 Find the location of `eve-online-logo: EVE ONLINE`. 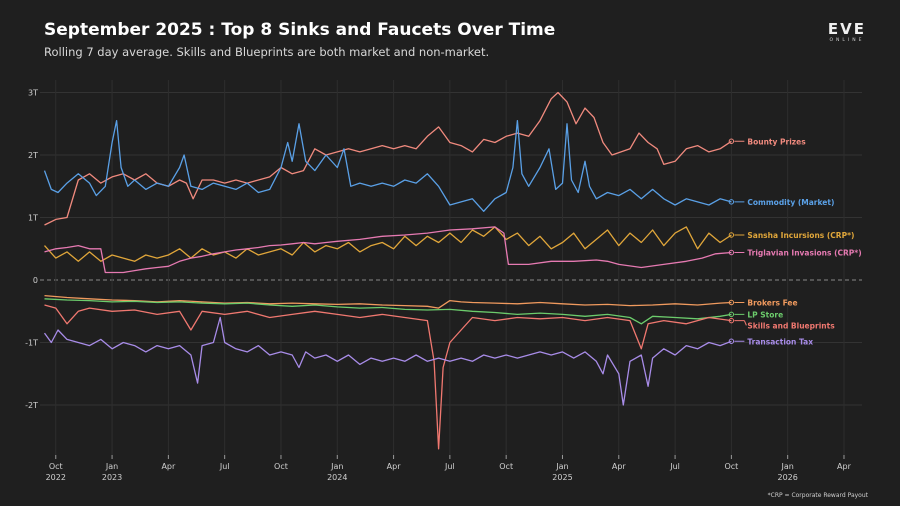

eve-online-logo: EVE ONLINE is located at coordinates (847, 33).